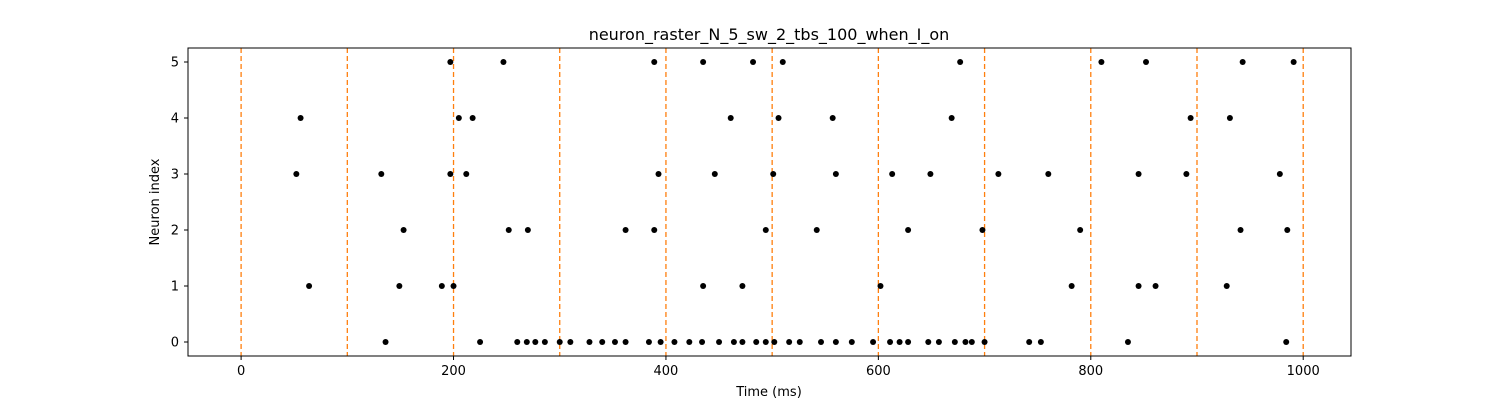  I want to click on y-tick-label: 4, so click(175, 119).